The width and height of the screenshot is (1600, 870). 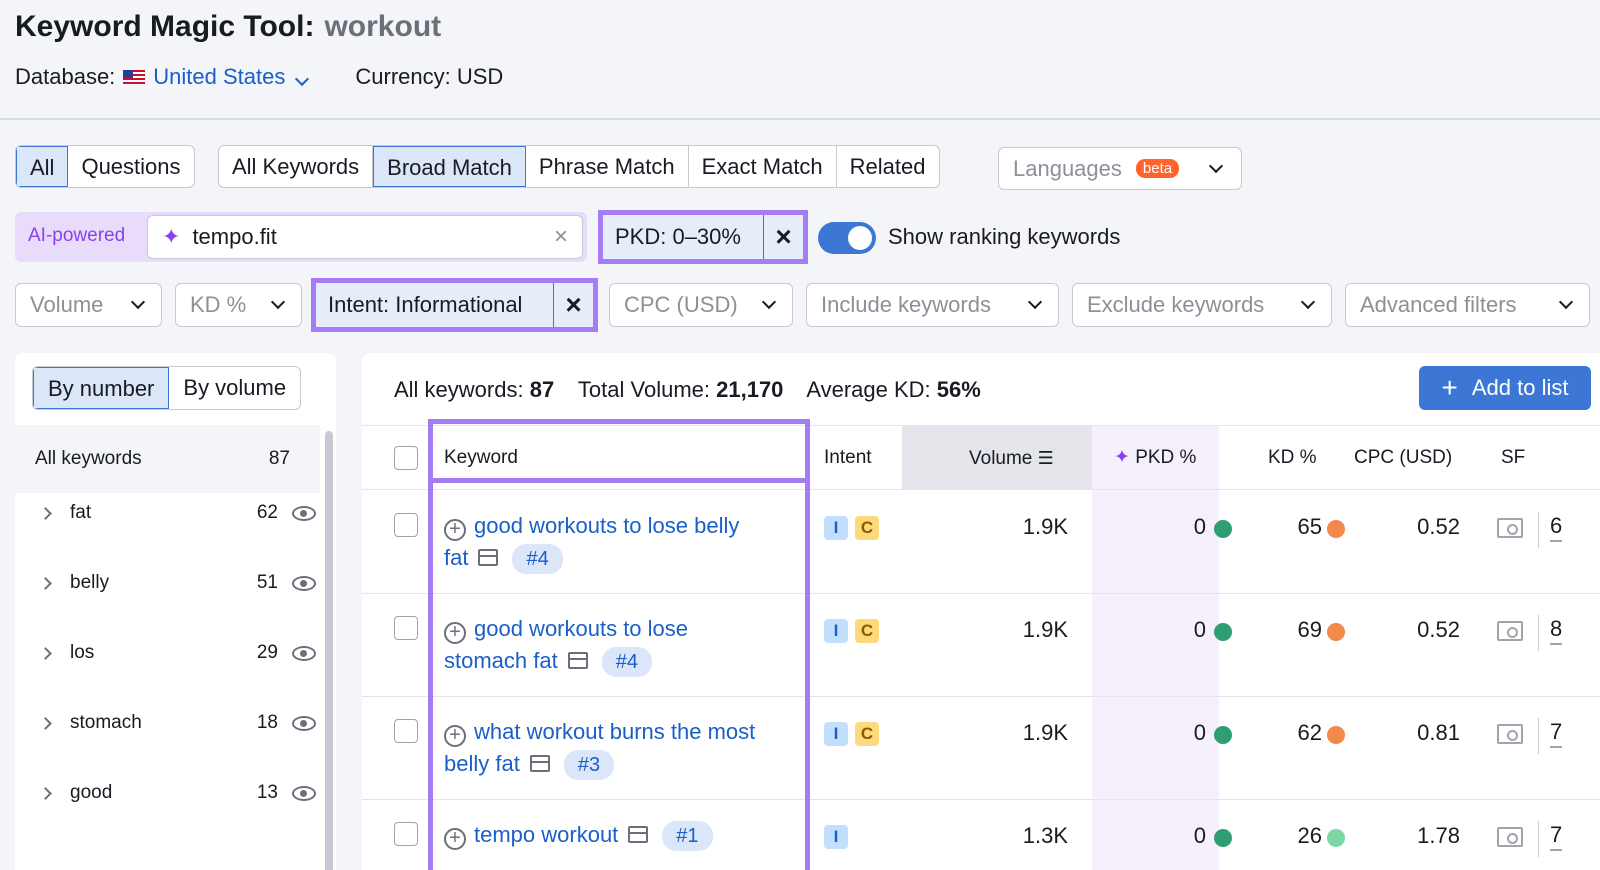 I want to click on cpc-filter-label: CPC (USD), so click(x=681, y=304).